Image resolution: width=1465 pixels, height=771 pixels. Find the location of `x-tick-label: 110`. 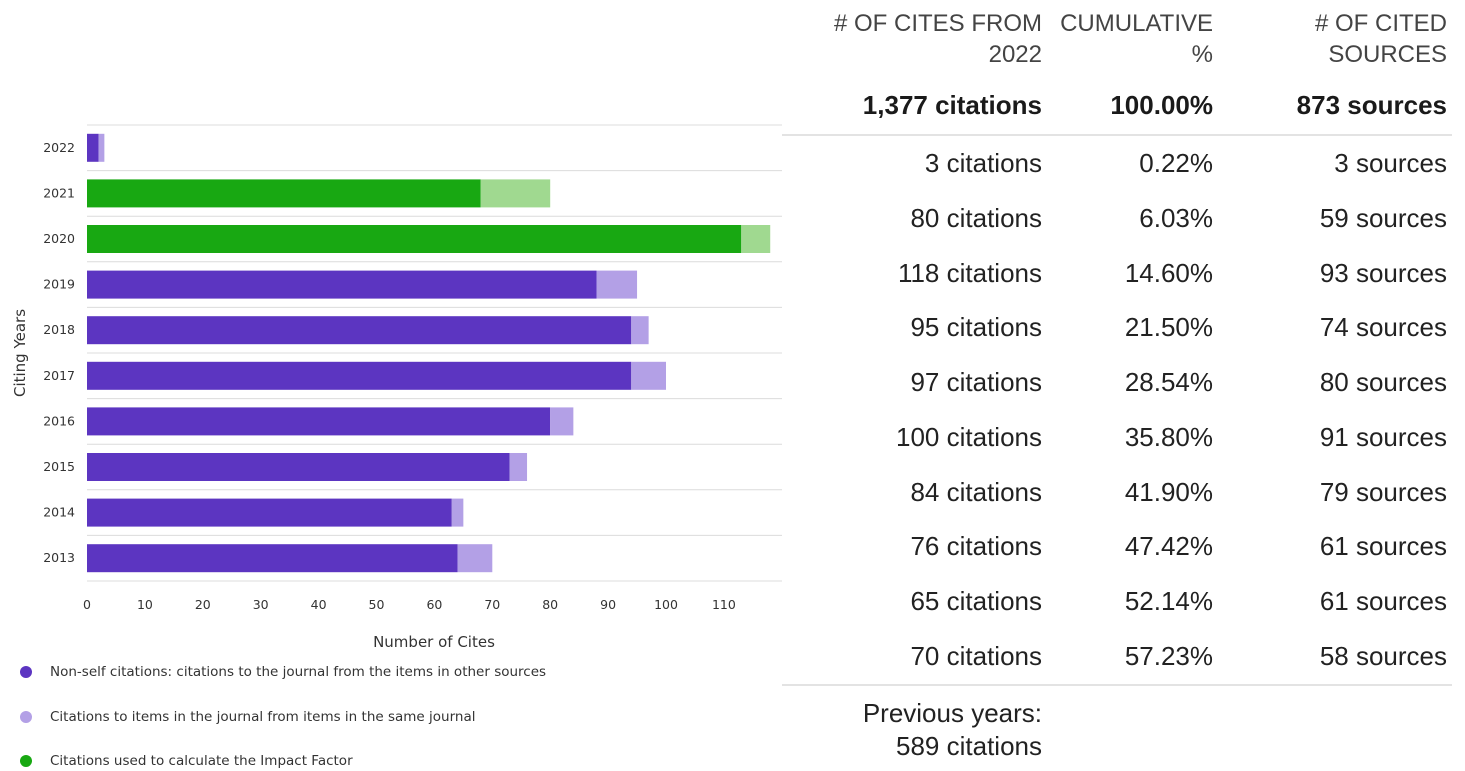

x-tick-label: 110 is located at coordinates (724, 604).